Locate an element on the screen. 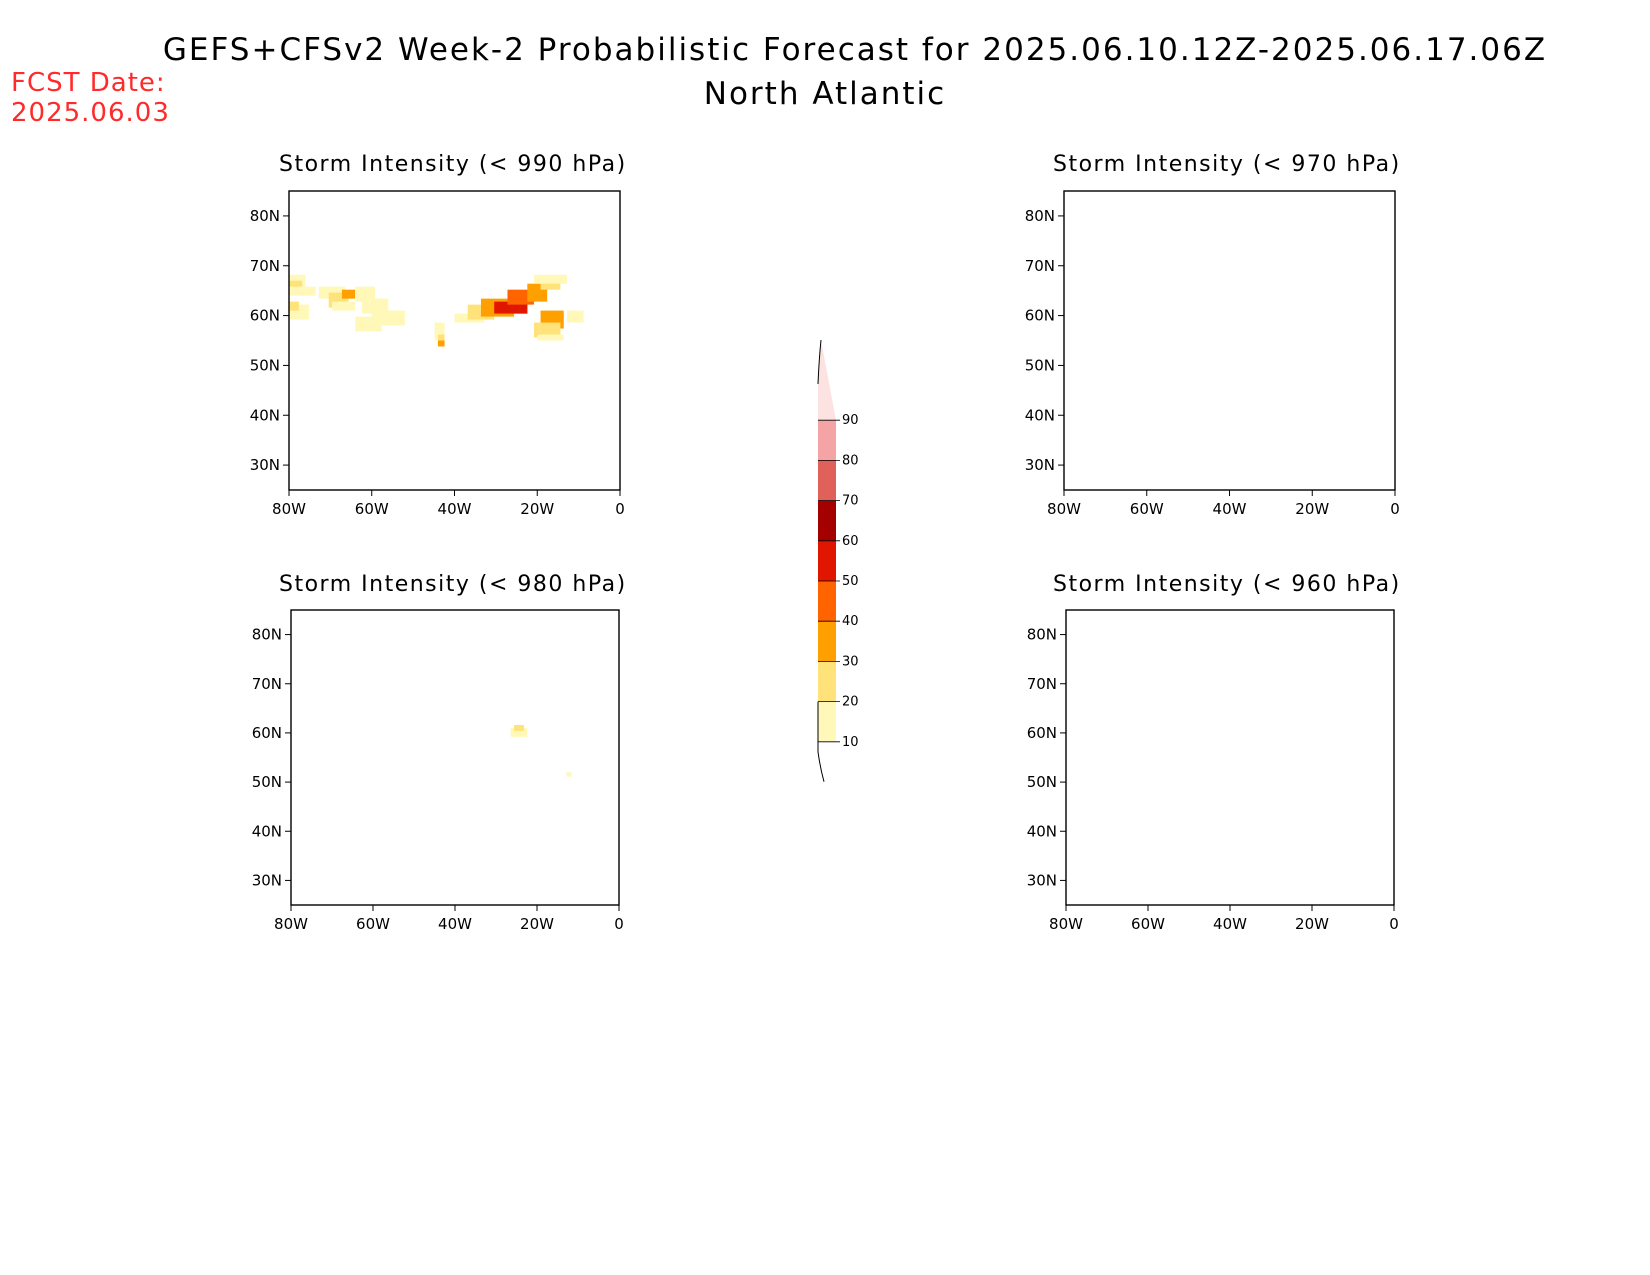 This screenshot has height=1275, width=1650. colorbar-top-arrow is located at coordinates (827, 380).